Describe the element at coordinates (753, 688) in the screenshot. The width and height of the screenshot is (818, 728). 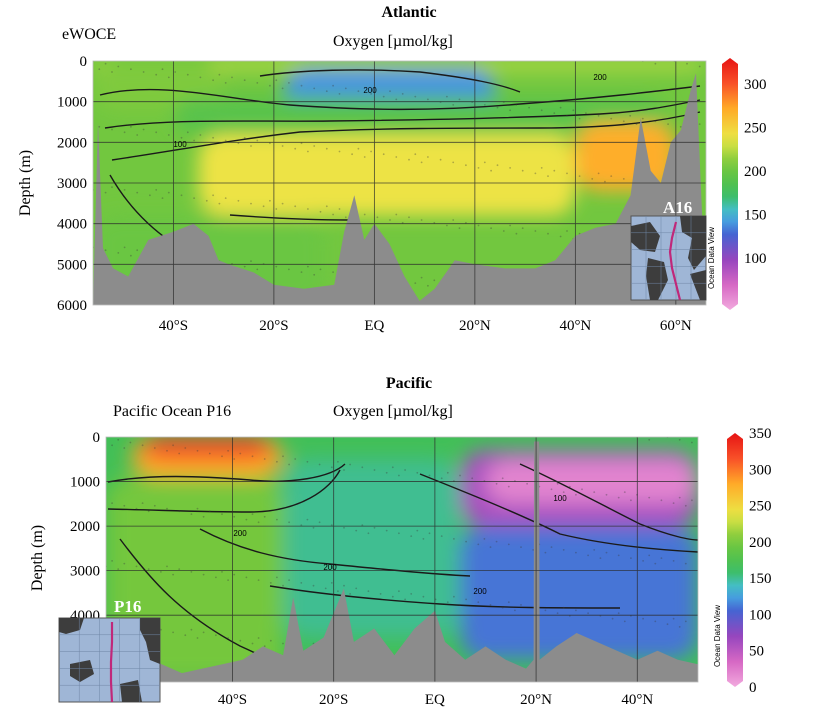
I see `colorbar-tick-label: 0` at that location.